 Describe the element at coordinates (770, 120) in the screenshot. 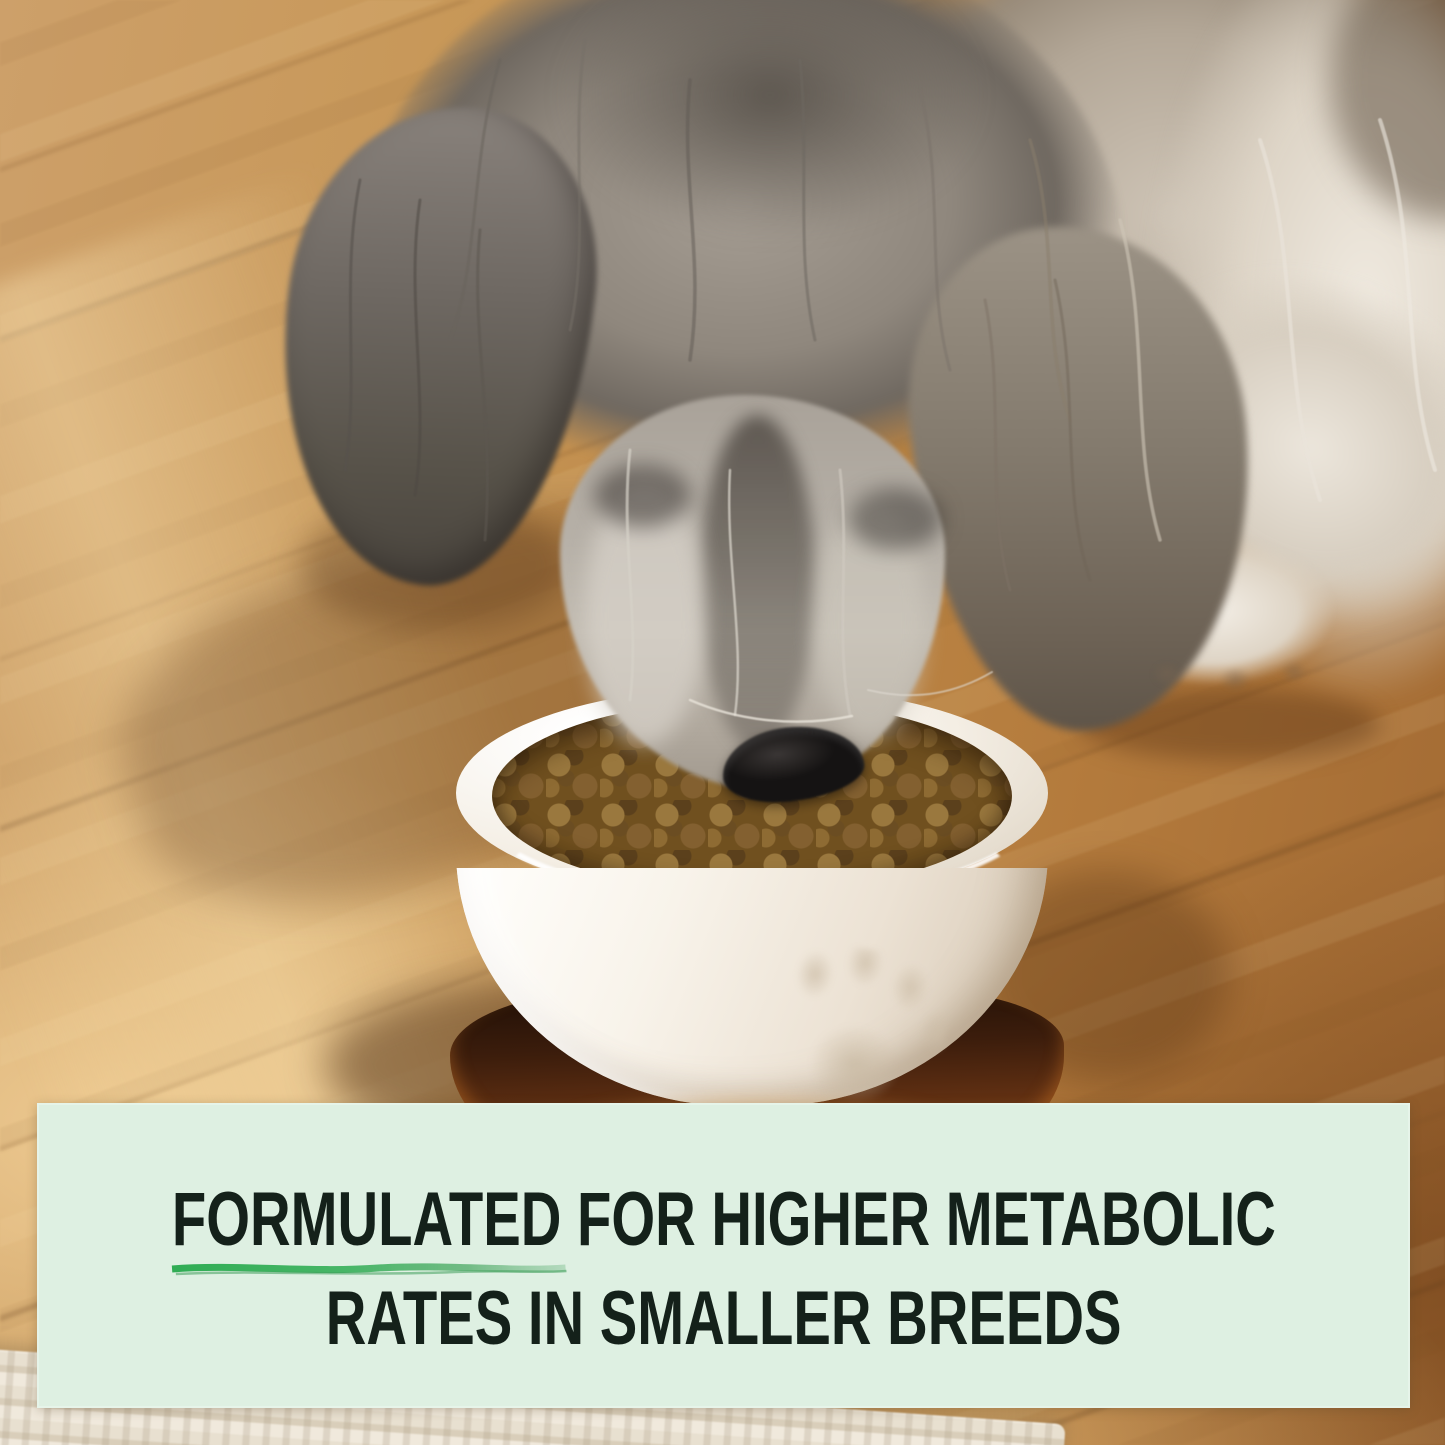

I see `dog-head-crown` at that location.